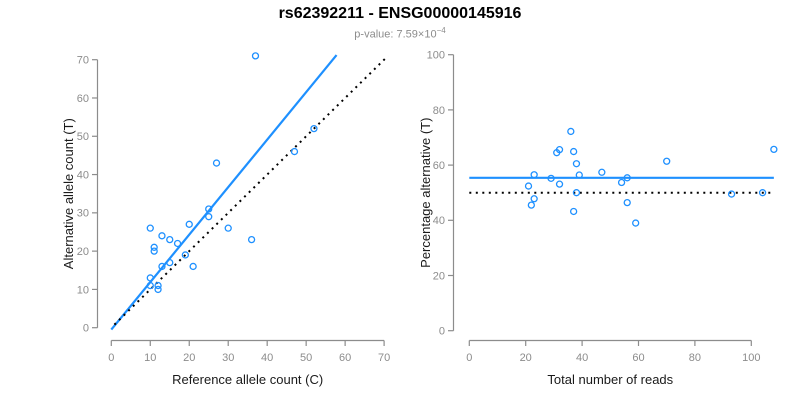 The width and height of the screenshot is (800, 400). I want to click on y-axis-title: Alternative allele count (T), so click(68, 193).